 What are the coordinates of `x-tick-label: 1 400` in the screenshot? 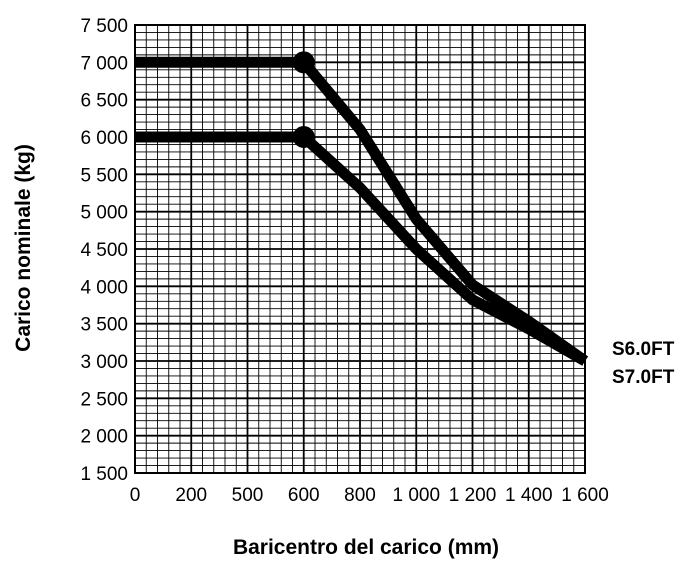 It's located at (529, 495).